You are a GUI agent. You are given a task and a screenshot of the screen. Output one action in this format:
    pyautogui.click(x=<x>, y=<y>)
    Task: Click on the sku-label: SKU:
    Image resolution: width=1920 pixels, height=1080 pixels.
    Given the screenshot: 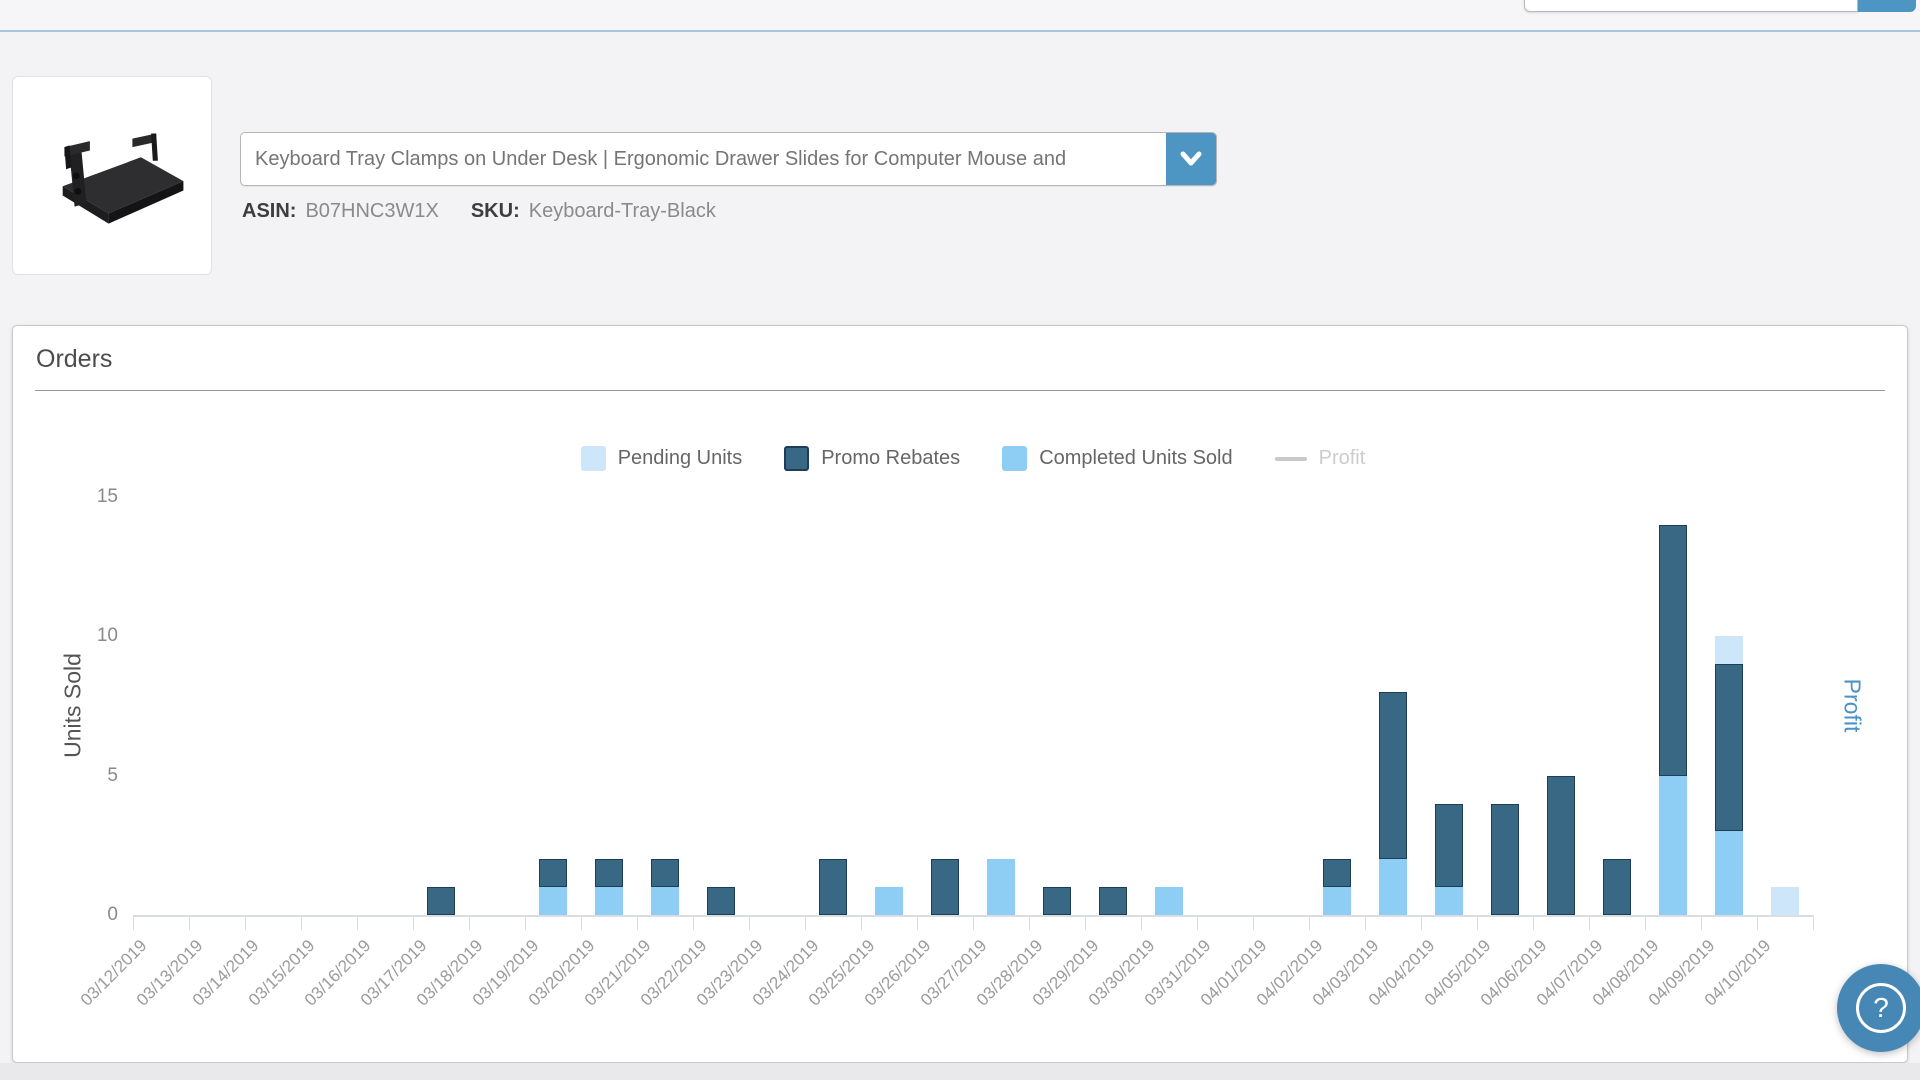 What is the action you would take?
    pyautogui.click(x=495, y=211)
    